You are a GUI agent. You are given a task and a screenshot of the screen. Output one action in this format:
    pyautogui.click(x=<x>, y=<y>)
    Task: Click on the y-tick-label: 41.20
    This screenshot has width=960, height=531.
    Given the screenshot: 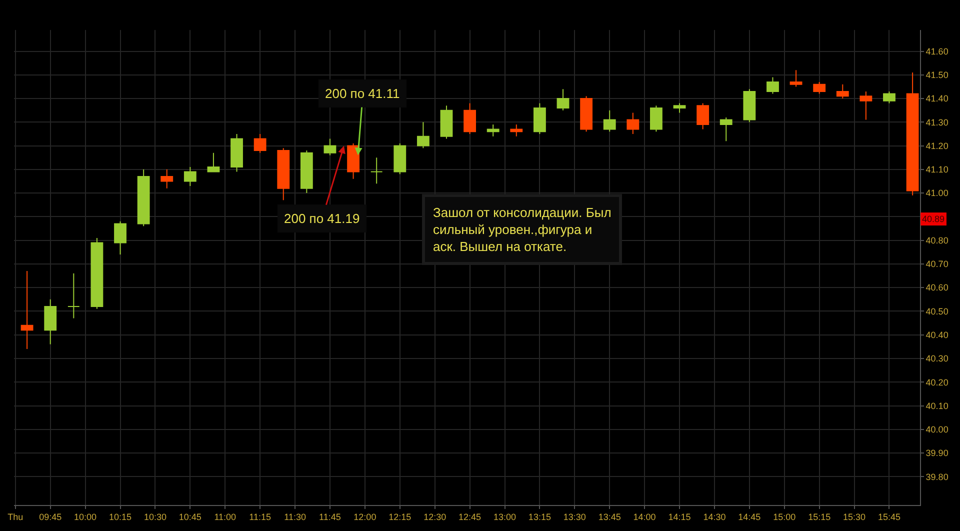 What is the action you would take?
    pyautogui.click(x=937, y=145)
    